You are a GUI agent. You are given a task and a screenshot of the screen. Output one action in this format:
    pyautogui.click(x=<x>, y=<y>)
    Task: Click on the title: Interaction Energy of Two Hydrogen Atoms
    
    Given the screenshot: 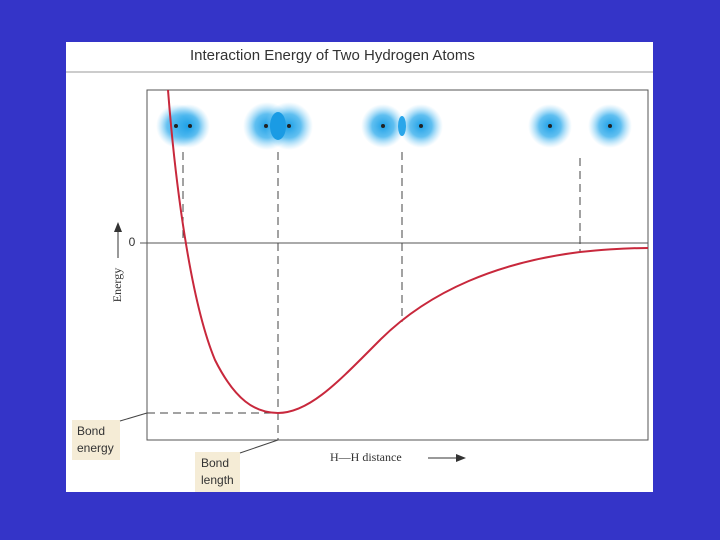 What is the action you would take?
    pyautogui.click(x=332, y=55)
    